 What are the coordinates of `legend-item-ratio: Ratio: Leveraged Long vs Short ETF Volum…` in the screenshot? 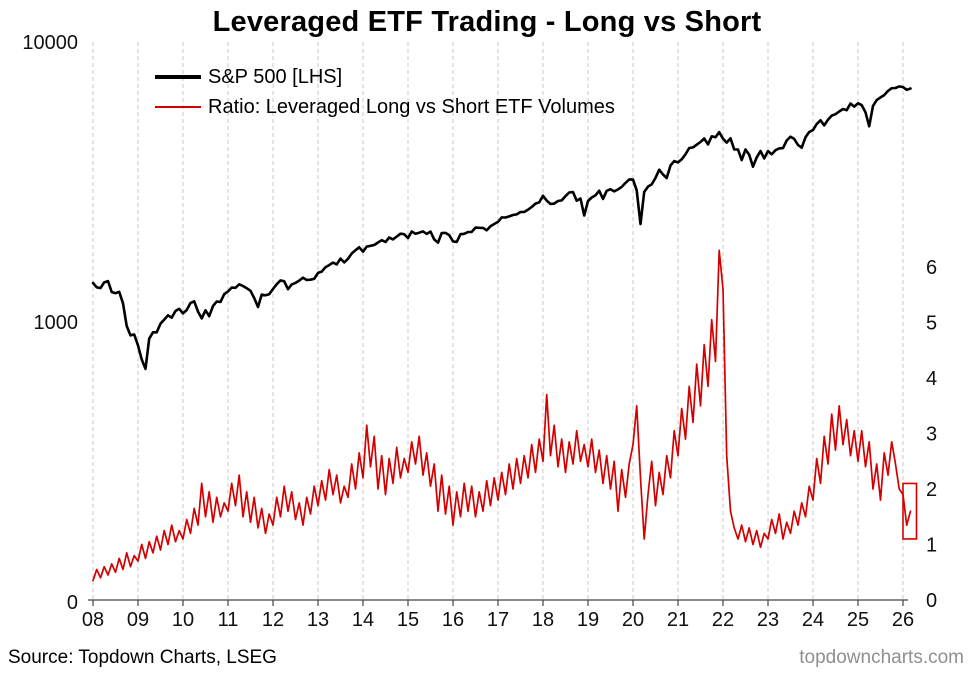 It's located at (385, 107).